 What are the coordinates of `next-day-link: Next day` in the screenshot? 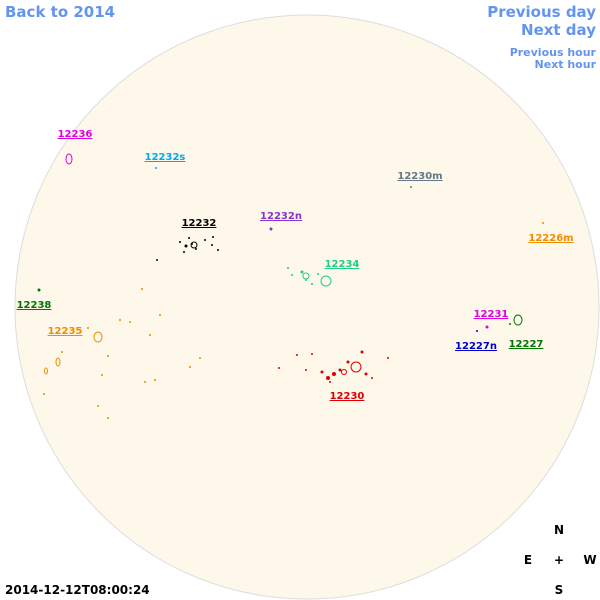 It's located at (558, 30).